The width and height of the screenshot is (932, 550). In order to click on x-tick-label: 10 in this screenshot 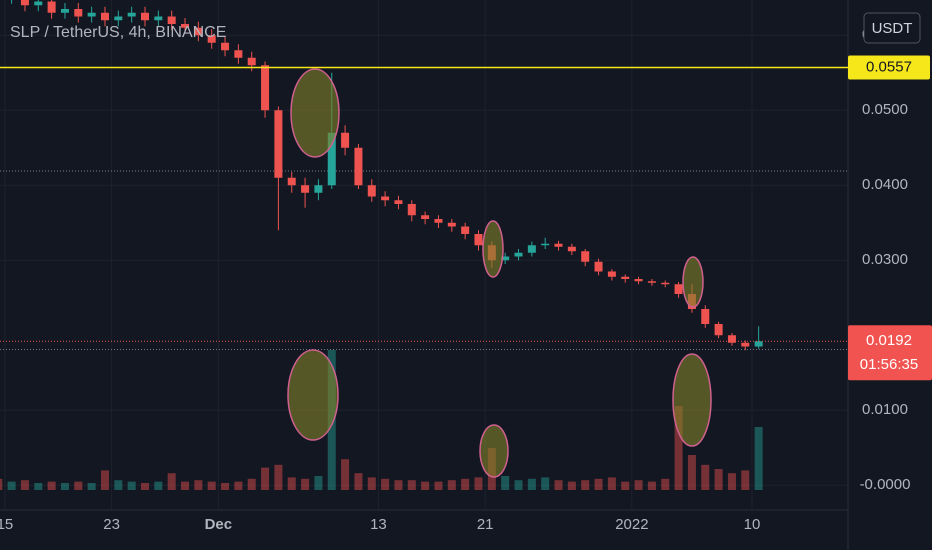, I will do `click(752, 524)`.